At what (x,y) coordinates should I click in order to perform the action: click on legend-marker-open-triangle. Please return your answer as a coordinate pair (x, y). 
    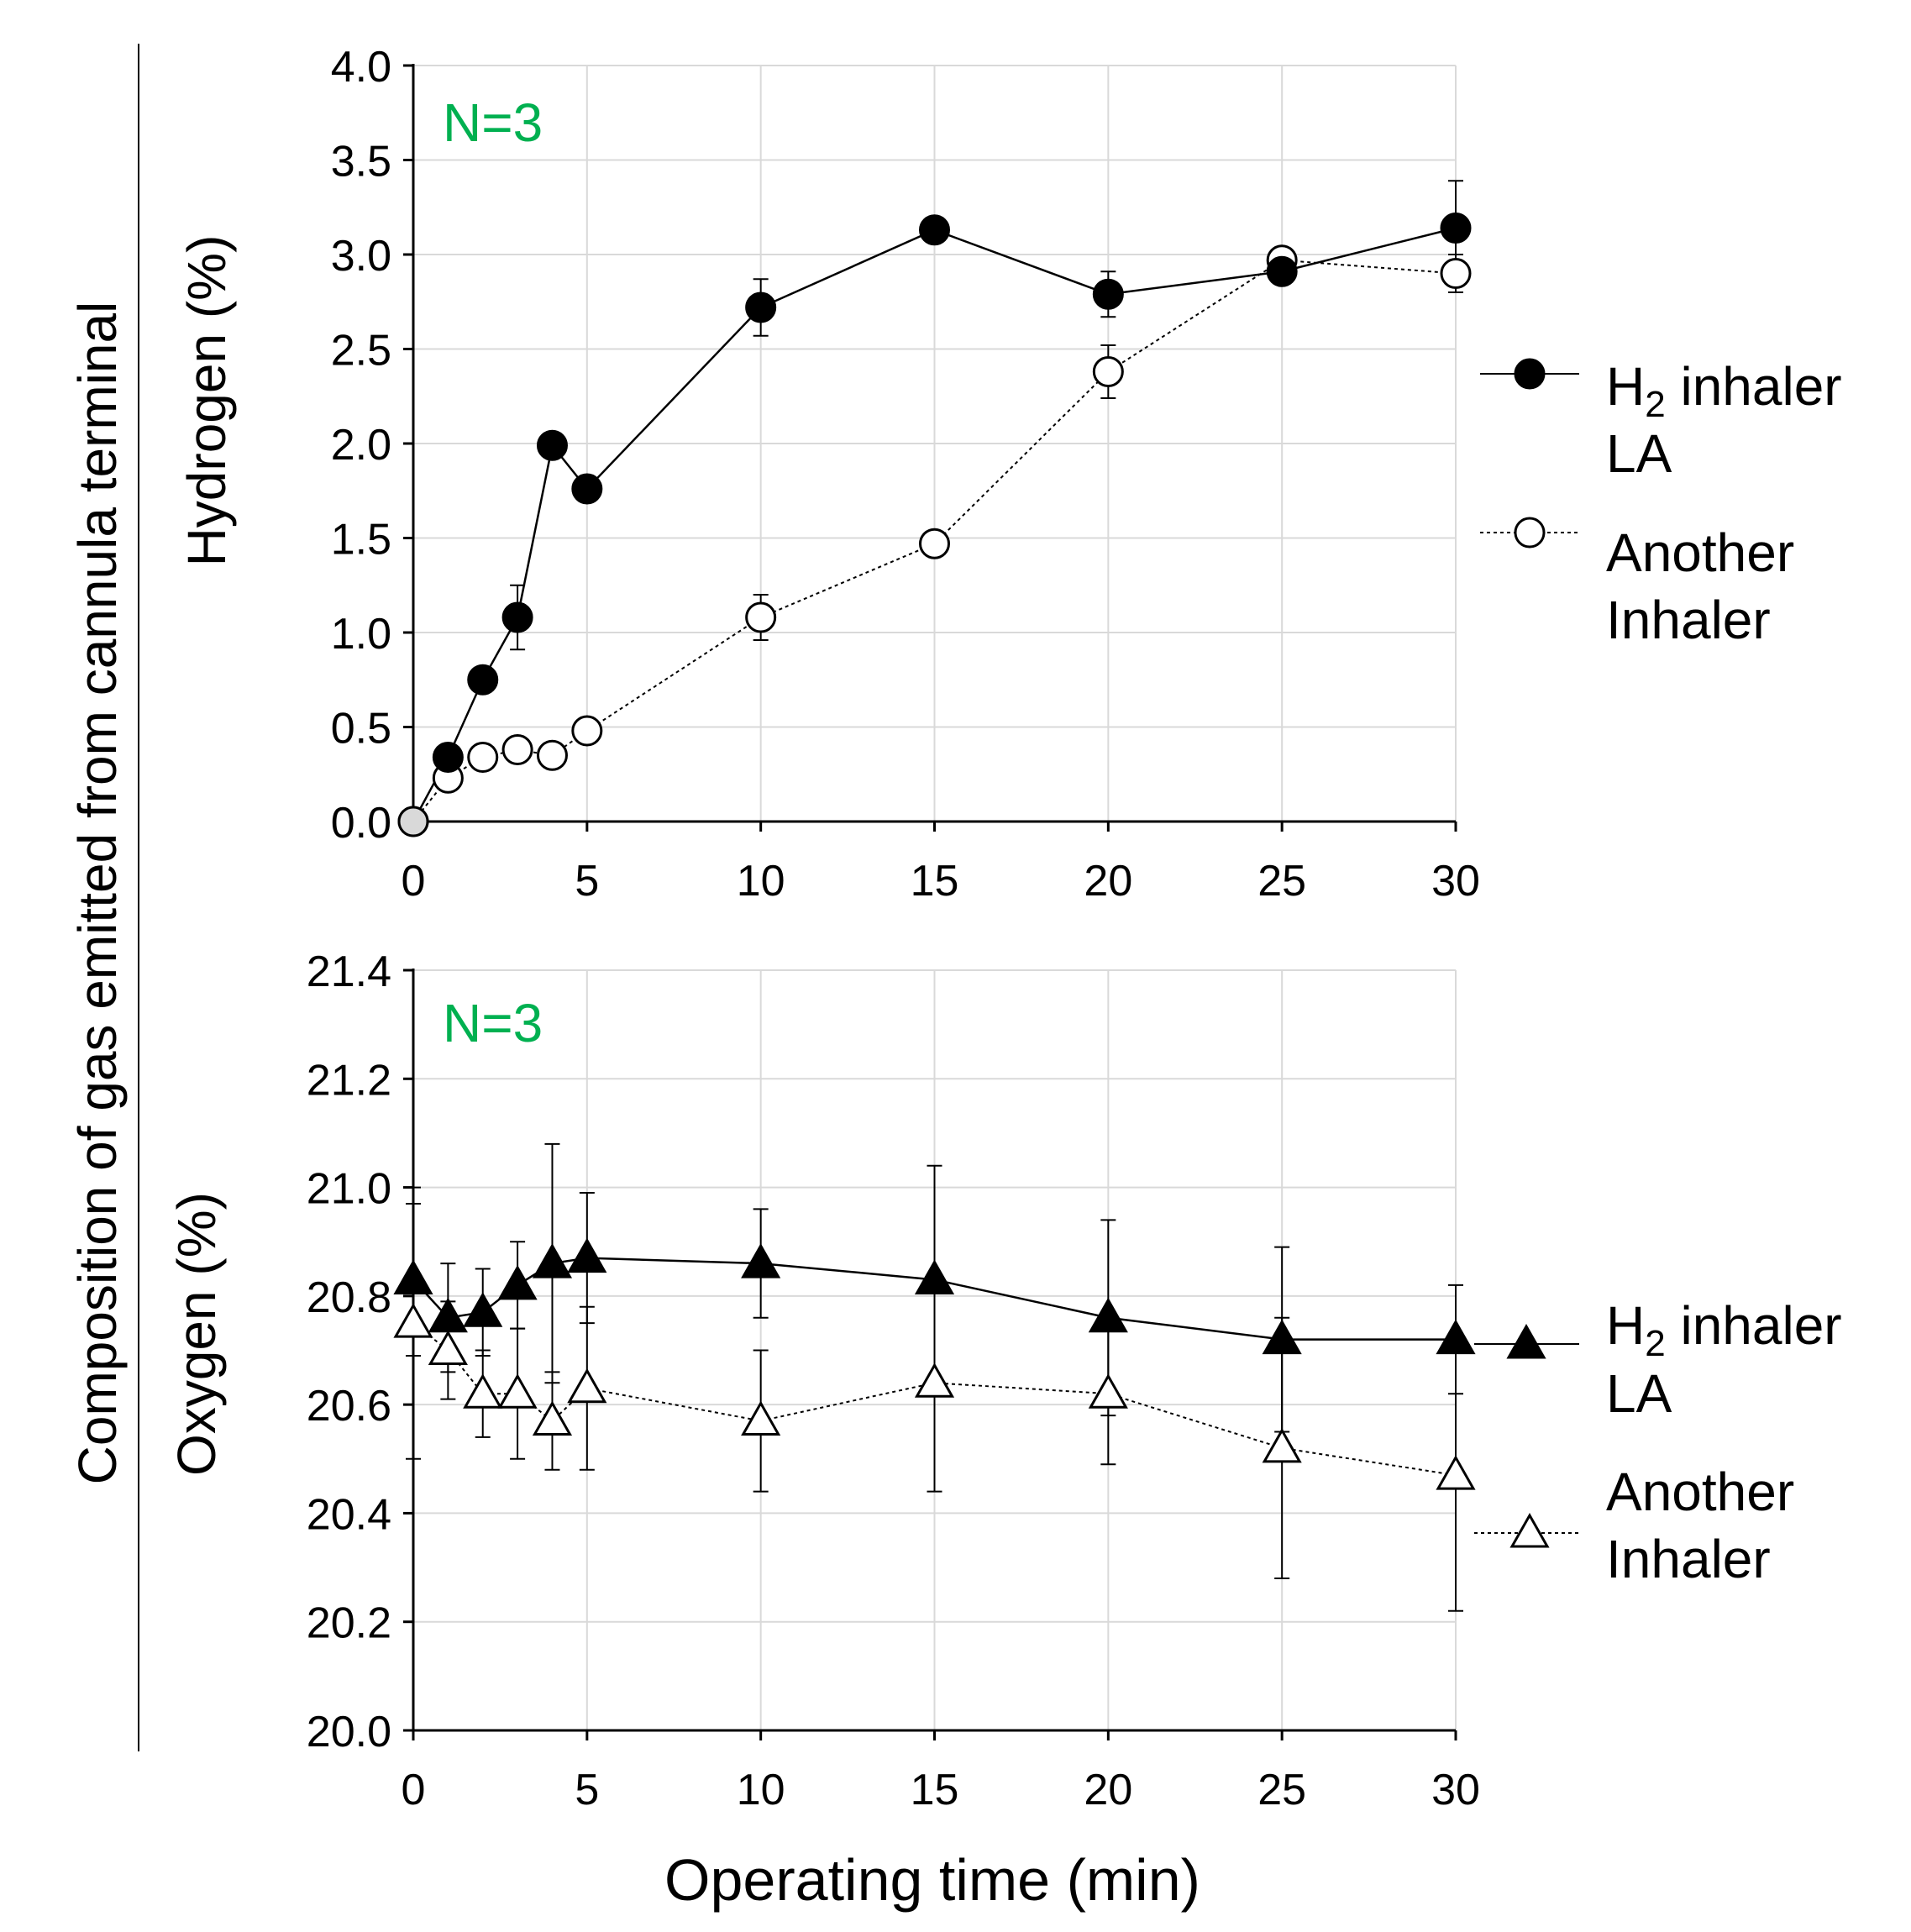
    Looking at the image, I should click on (1529, 1530).